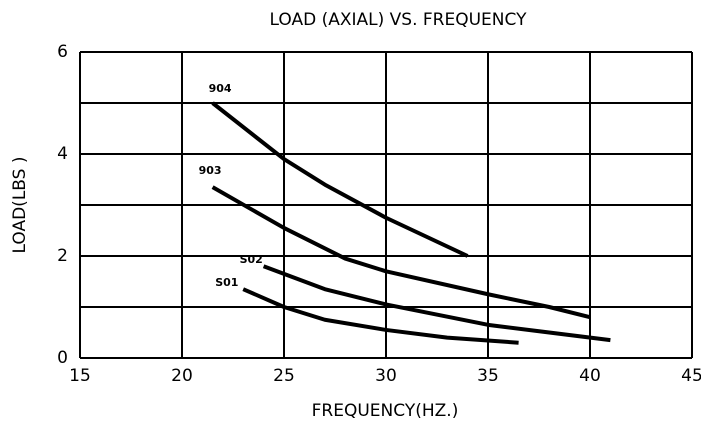 This screenshot has width=701, height=429. Describe the element at coordinates (385, 411) in the screenshot. I see `x-axis-label: FREQUENCY(HZ.)` at that location.